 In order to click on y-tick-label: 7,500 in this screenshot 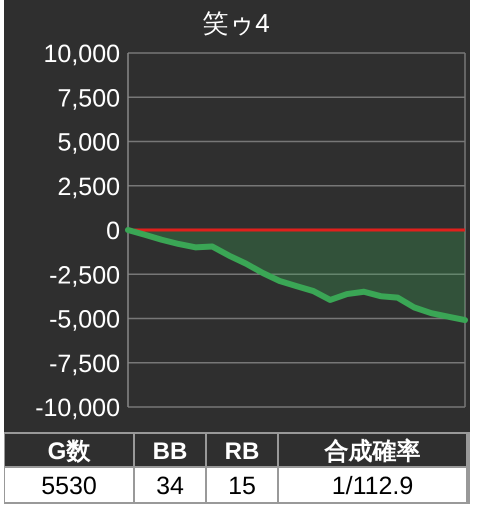, I will do `click(88, 98)`.